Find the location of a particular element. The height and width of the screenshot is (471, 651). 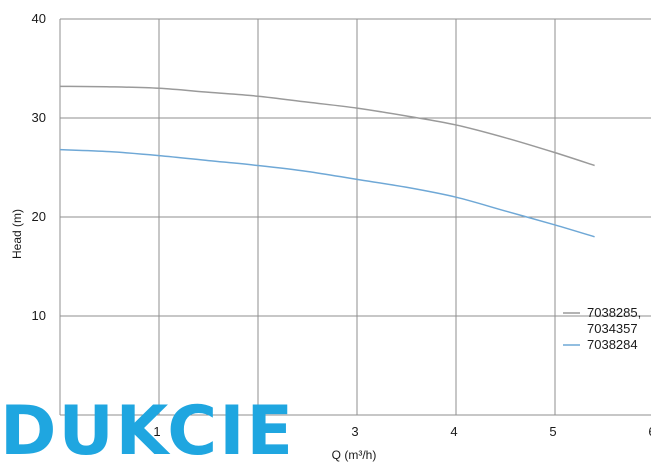

x-tick-label: 1 is located at coordinates (156, 431).